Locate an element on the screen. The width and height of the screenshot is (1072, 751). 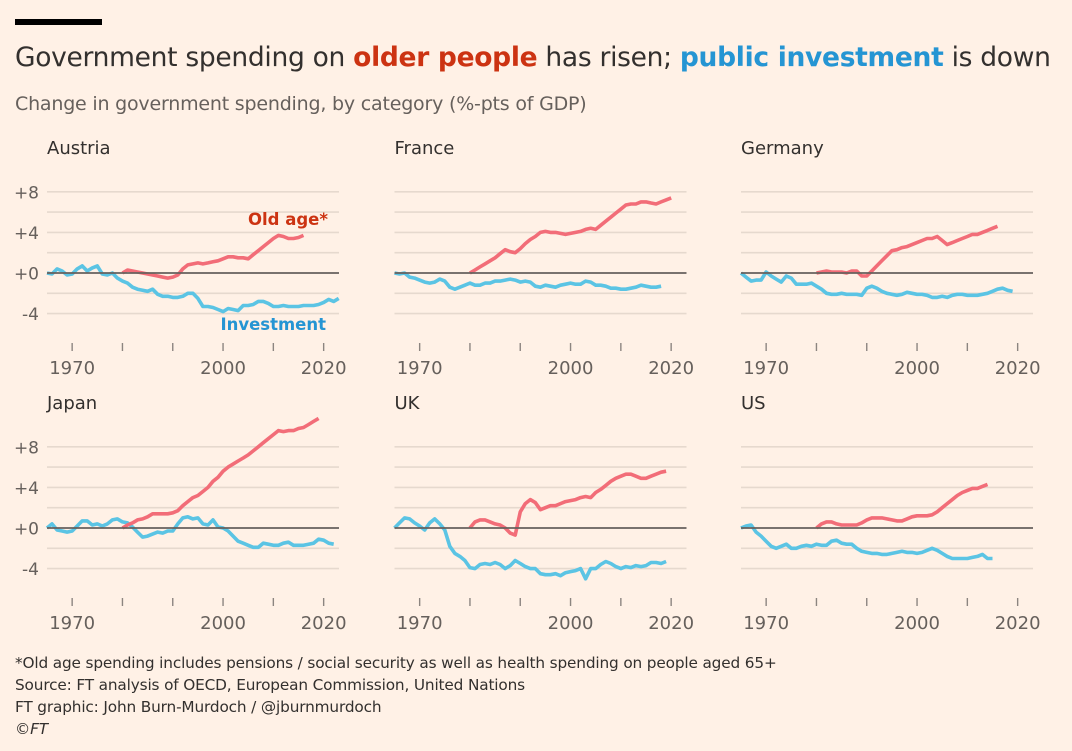
title-highlight-old-age: older people is located at coordinates (445, 57).